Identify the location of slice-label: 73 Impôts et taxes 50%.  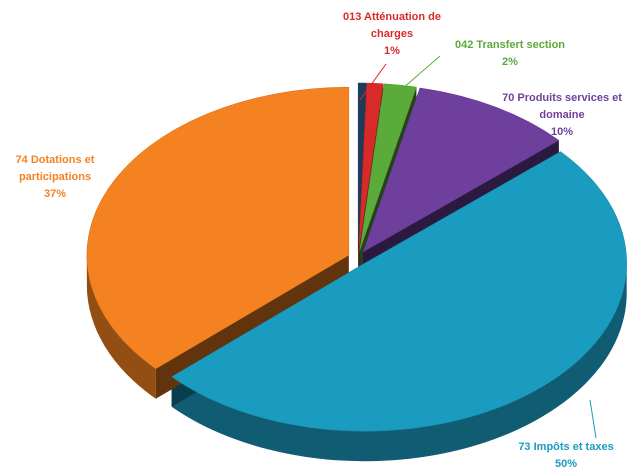
(565, 453).